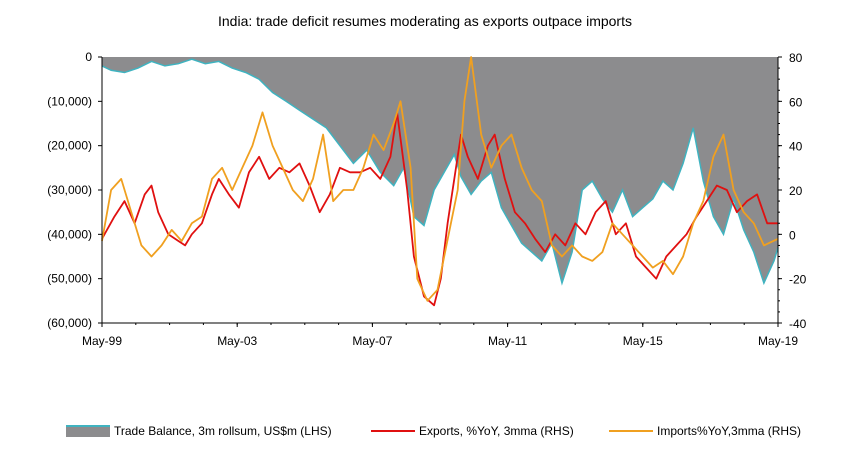 This screenshot has width=851, height=464. I want to click on x-tick-label: May-19, so click(778, 341).